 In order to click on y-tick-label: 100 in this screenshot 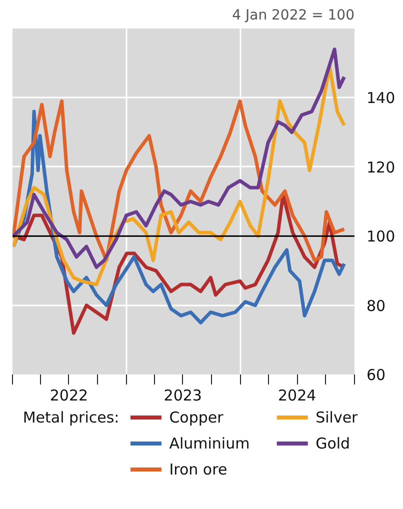, I will do `click(381, 237)`.